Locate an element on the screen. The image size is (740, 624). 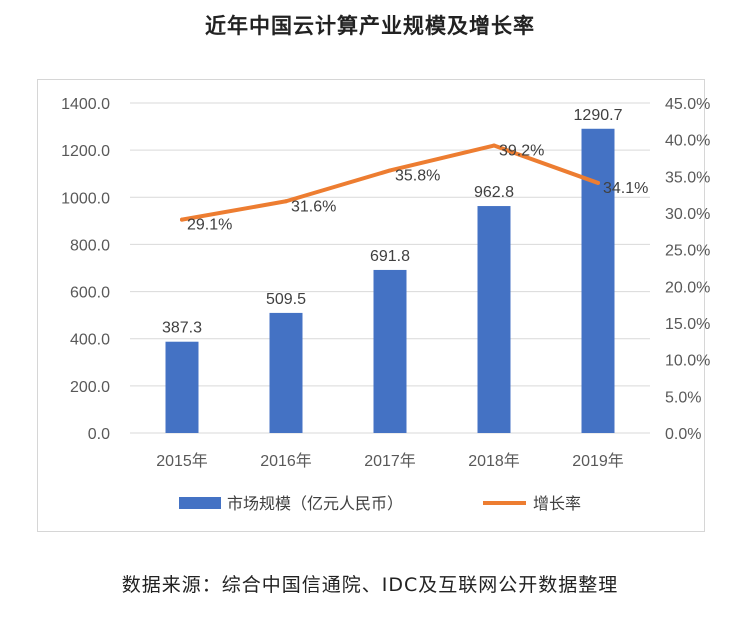
line-data-label: 39.2% is located at coordinates (521, 151).